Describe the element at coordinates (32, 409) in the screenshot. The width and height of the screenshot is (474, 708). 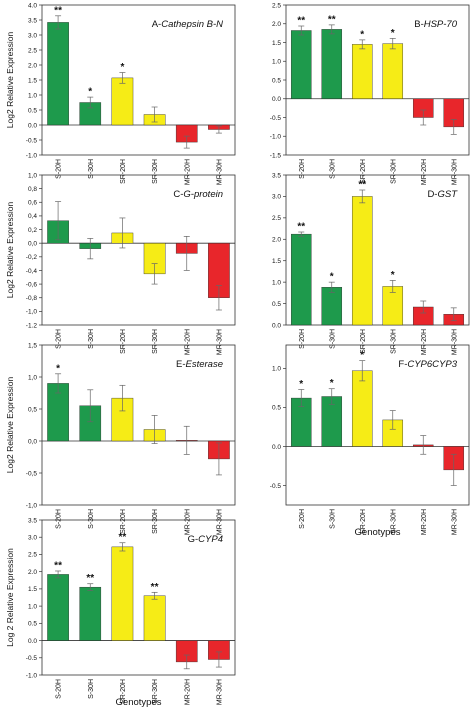
I see `y-tick-label: 0,5` at that location.